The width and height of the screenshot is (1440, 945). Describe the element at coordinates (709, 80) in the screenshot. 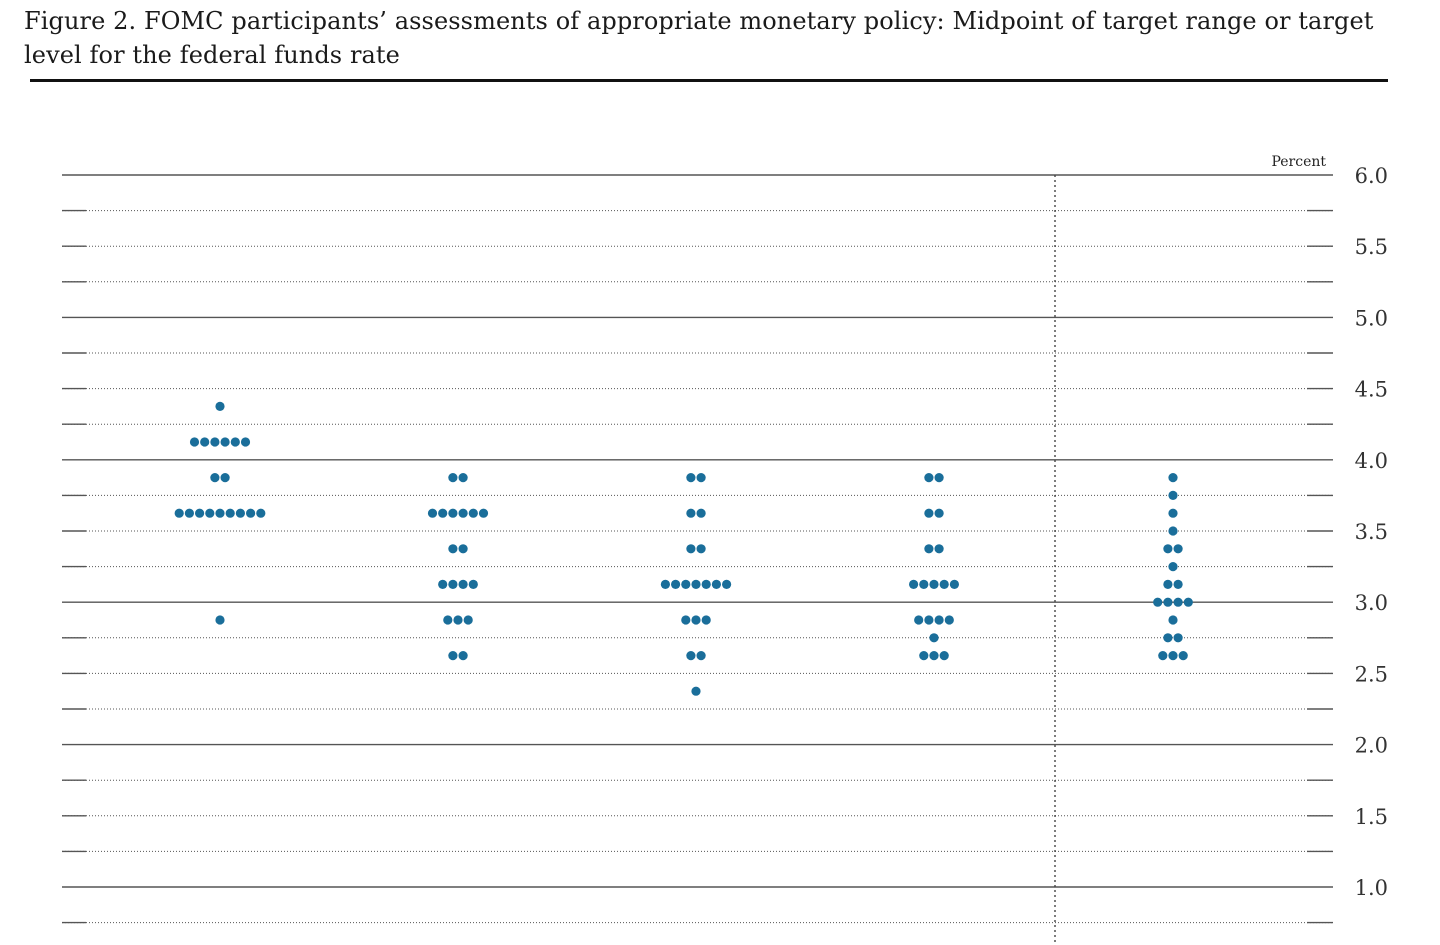

I see `title-rule` at that location.